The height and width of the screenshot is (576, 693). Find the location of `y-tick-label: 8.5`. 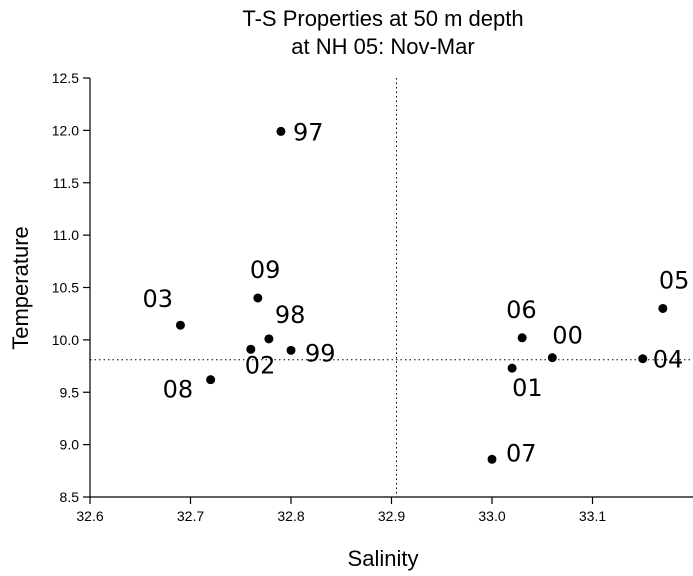

y-tick-label: 8.5 is located at coordinates (70, 497).